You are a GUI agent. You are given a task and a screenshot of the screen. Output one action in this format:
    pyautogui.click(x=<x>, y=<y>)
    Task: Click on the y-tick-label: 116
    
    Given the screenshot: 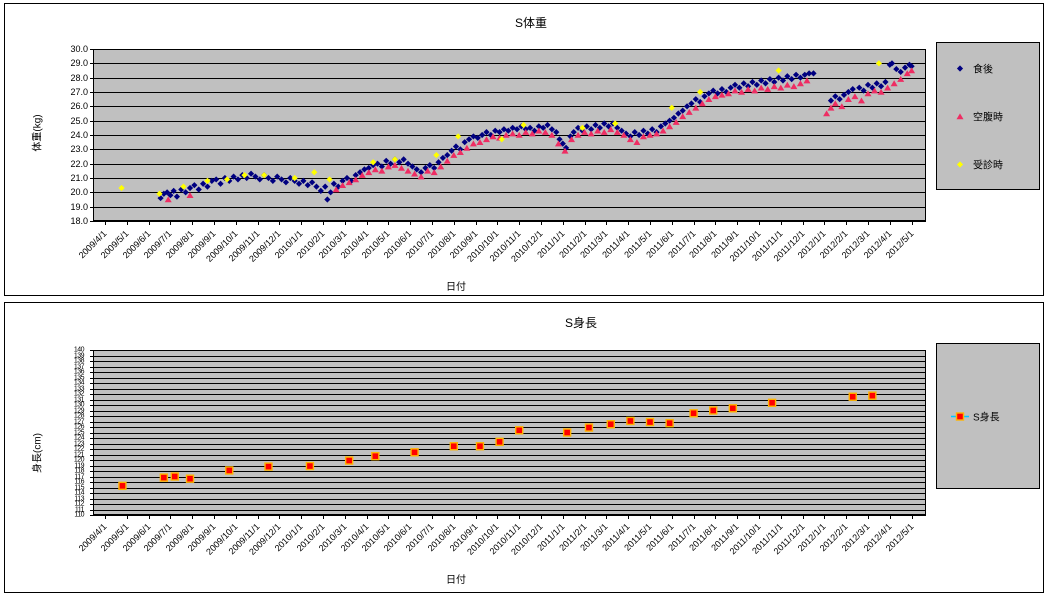 What is the action you would take?
    pyautogui.click(x=79, y=482)
    